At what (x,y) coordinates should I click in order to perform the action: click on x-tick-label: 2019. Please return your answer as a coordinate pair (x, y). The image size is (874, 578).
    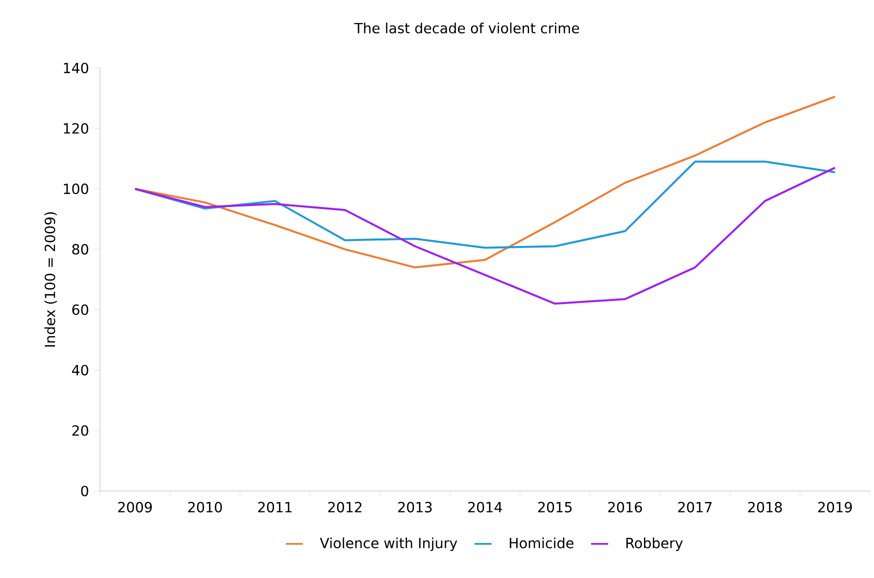
    Looking at the image, I should click on (835, 507).